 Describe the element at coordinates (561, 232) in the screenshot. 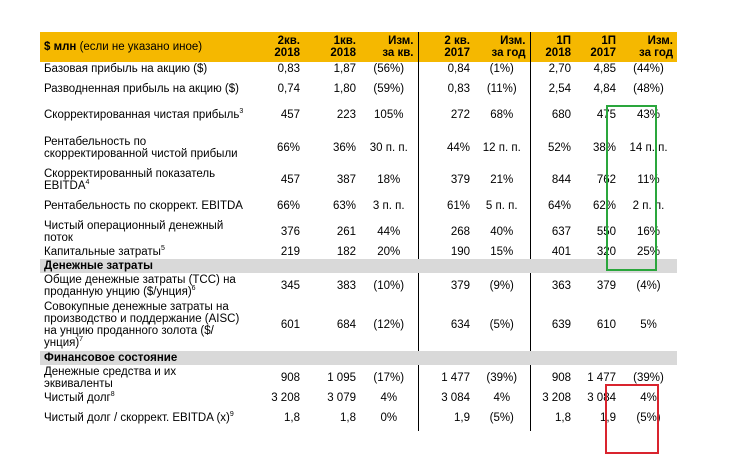

I see `table-cell: 637` at that location.